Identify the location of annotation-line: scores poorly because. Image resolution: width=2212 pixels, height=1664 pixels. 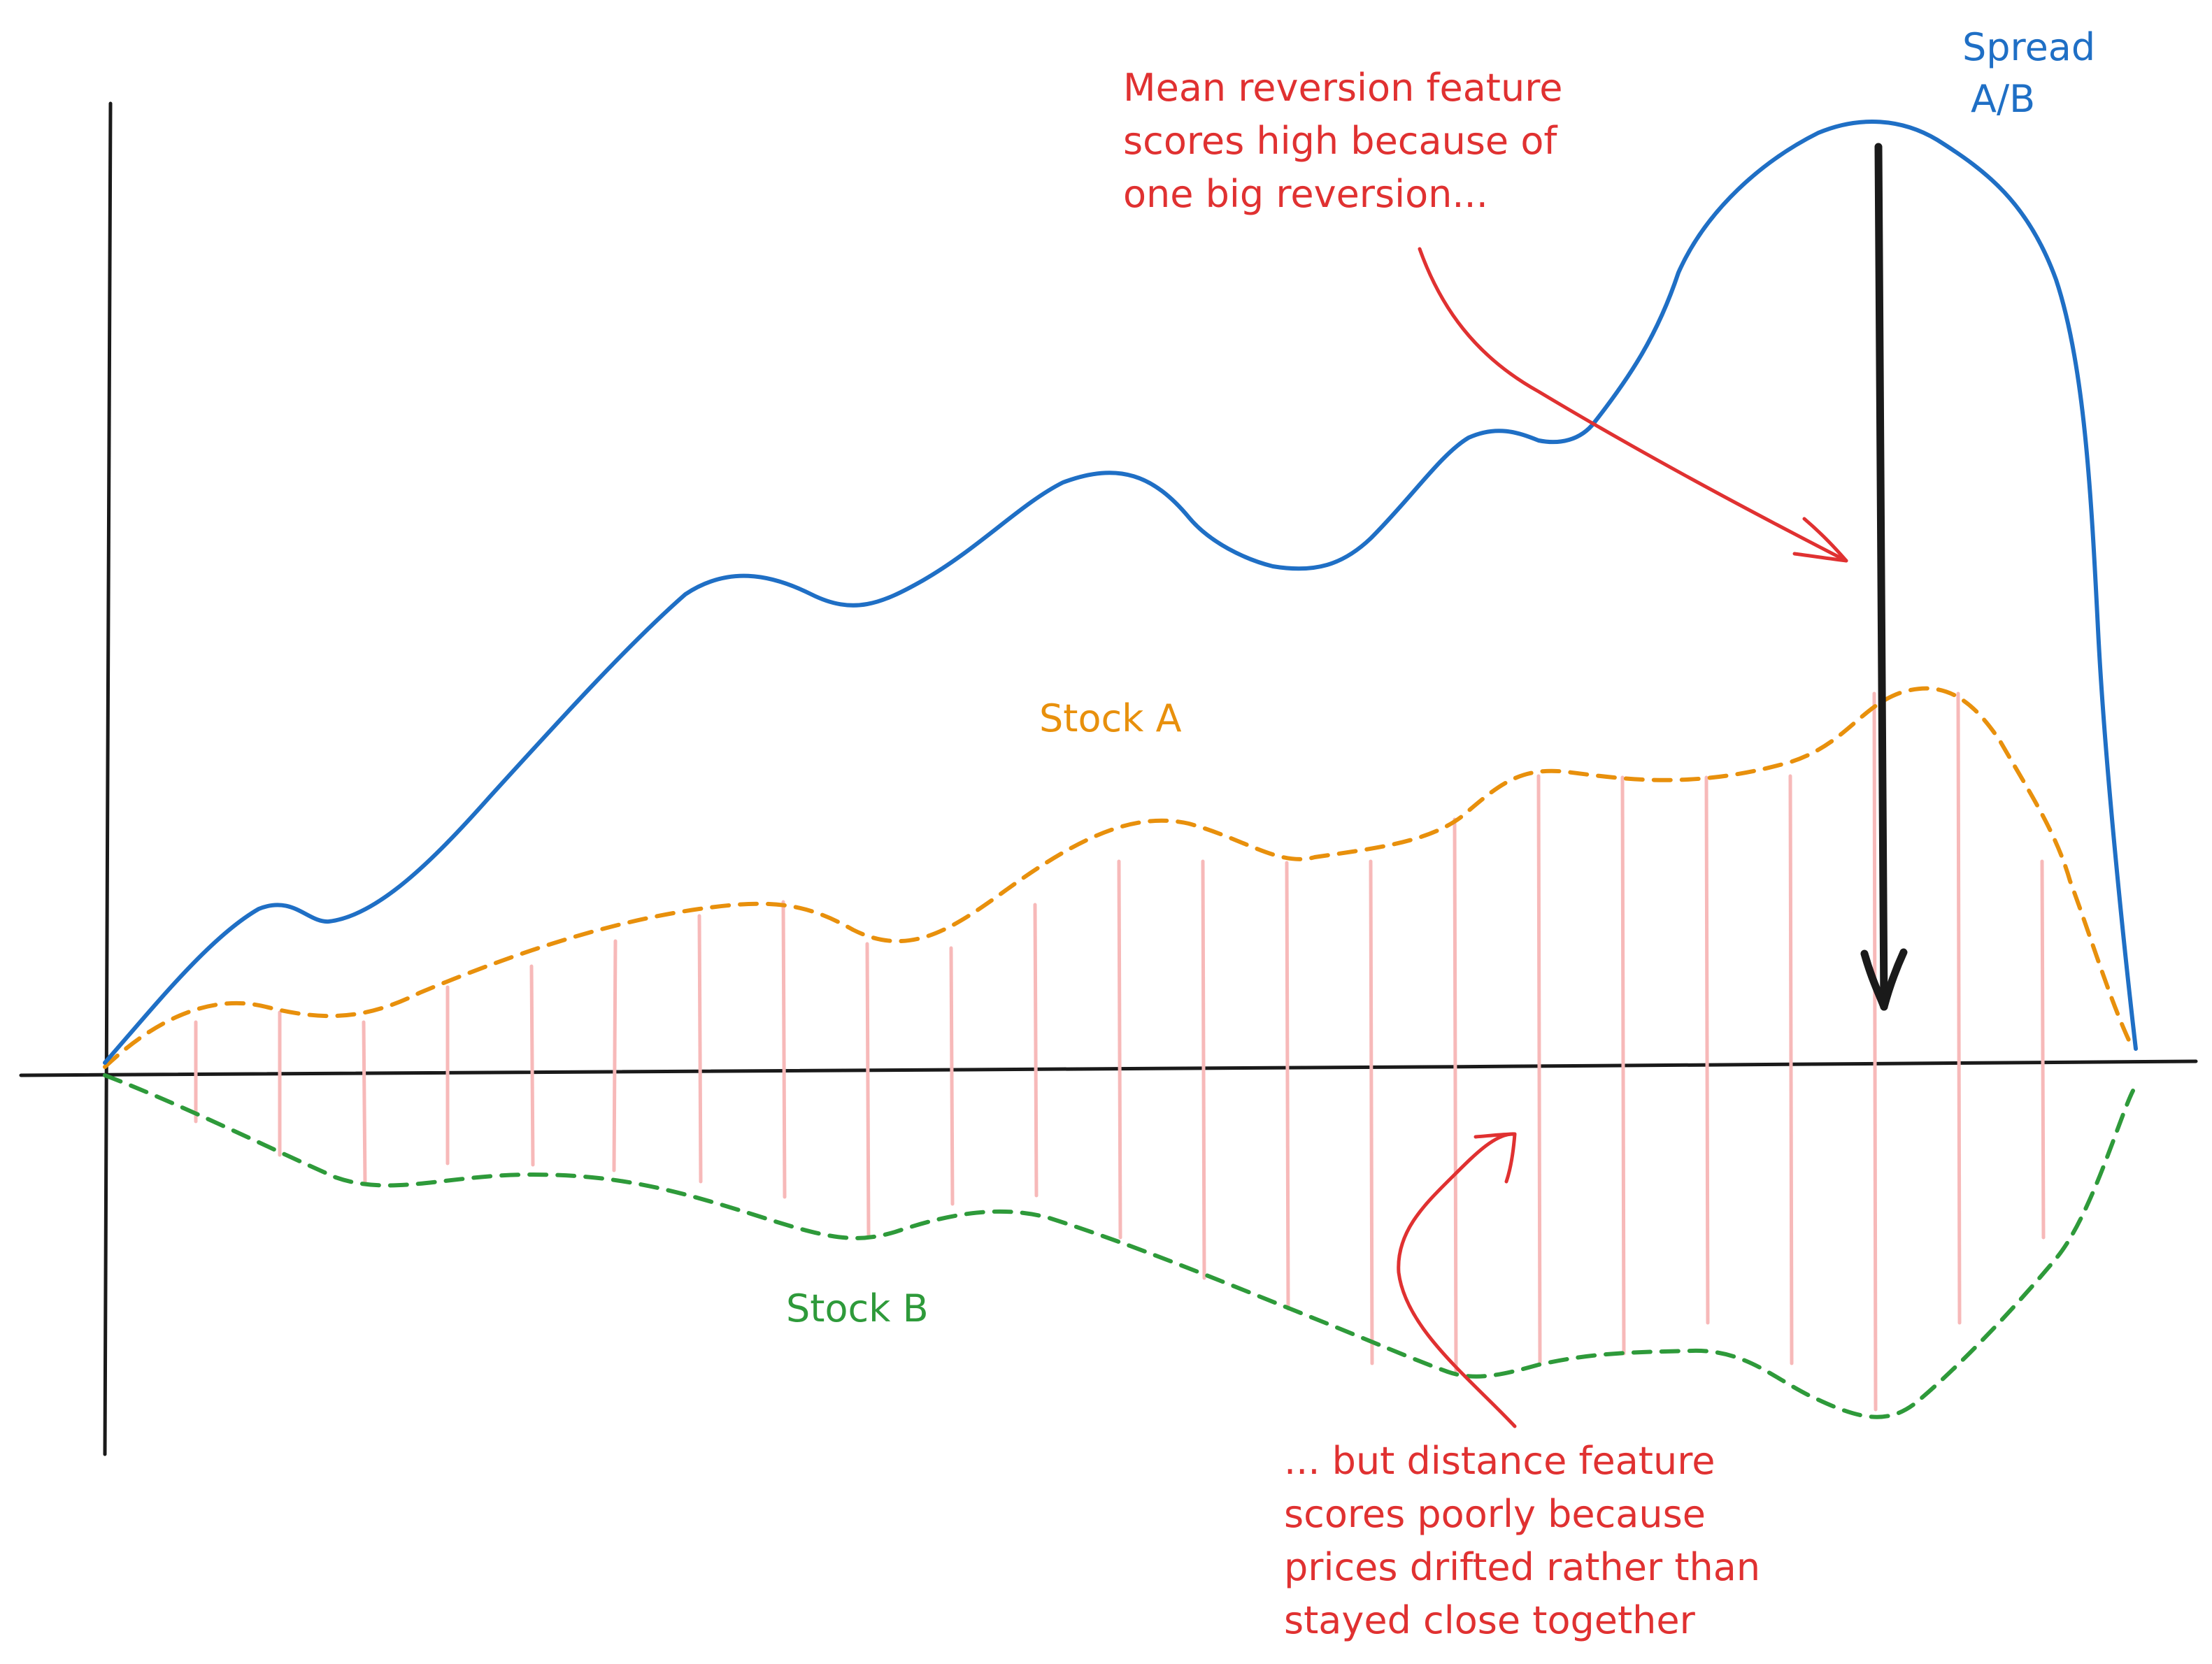
(1495, 1514).